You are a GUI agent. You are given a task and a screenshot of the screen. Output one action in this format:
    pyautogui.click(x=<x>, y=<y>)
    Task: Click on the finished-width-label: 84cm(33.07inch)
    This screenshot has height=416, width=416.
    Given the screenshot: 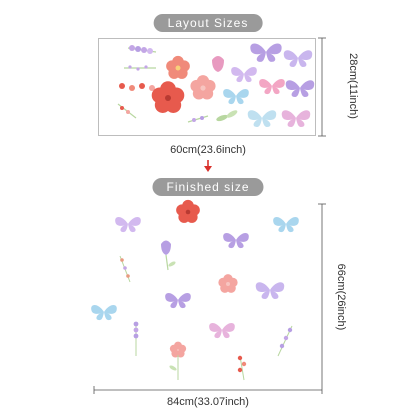 What is the action you would take?
    pyautogui.click(x=208, y=402)
    